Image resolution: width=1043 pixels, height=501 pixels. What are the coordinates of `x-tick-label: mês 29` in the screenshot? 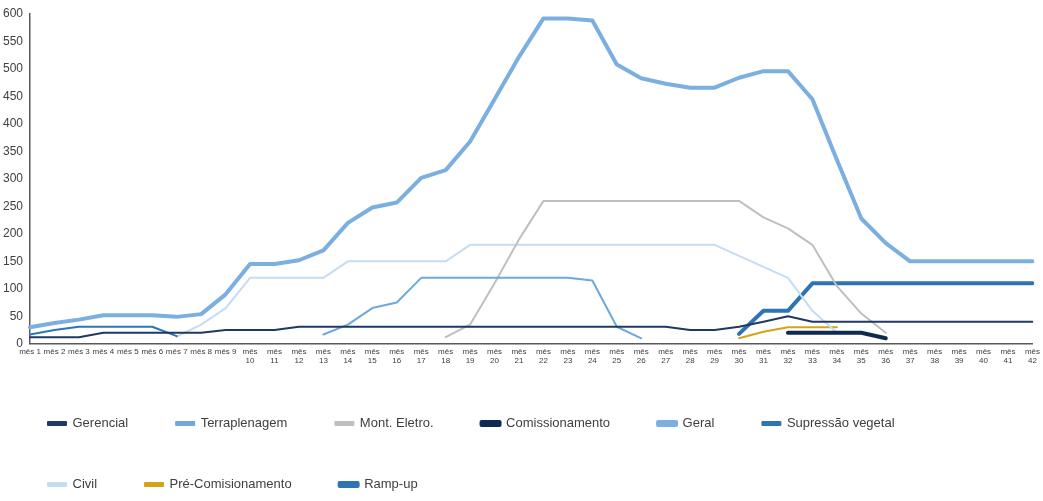 It's located at (715, 356).